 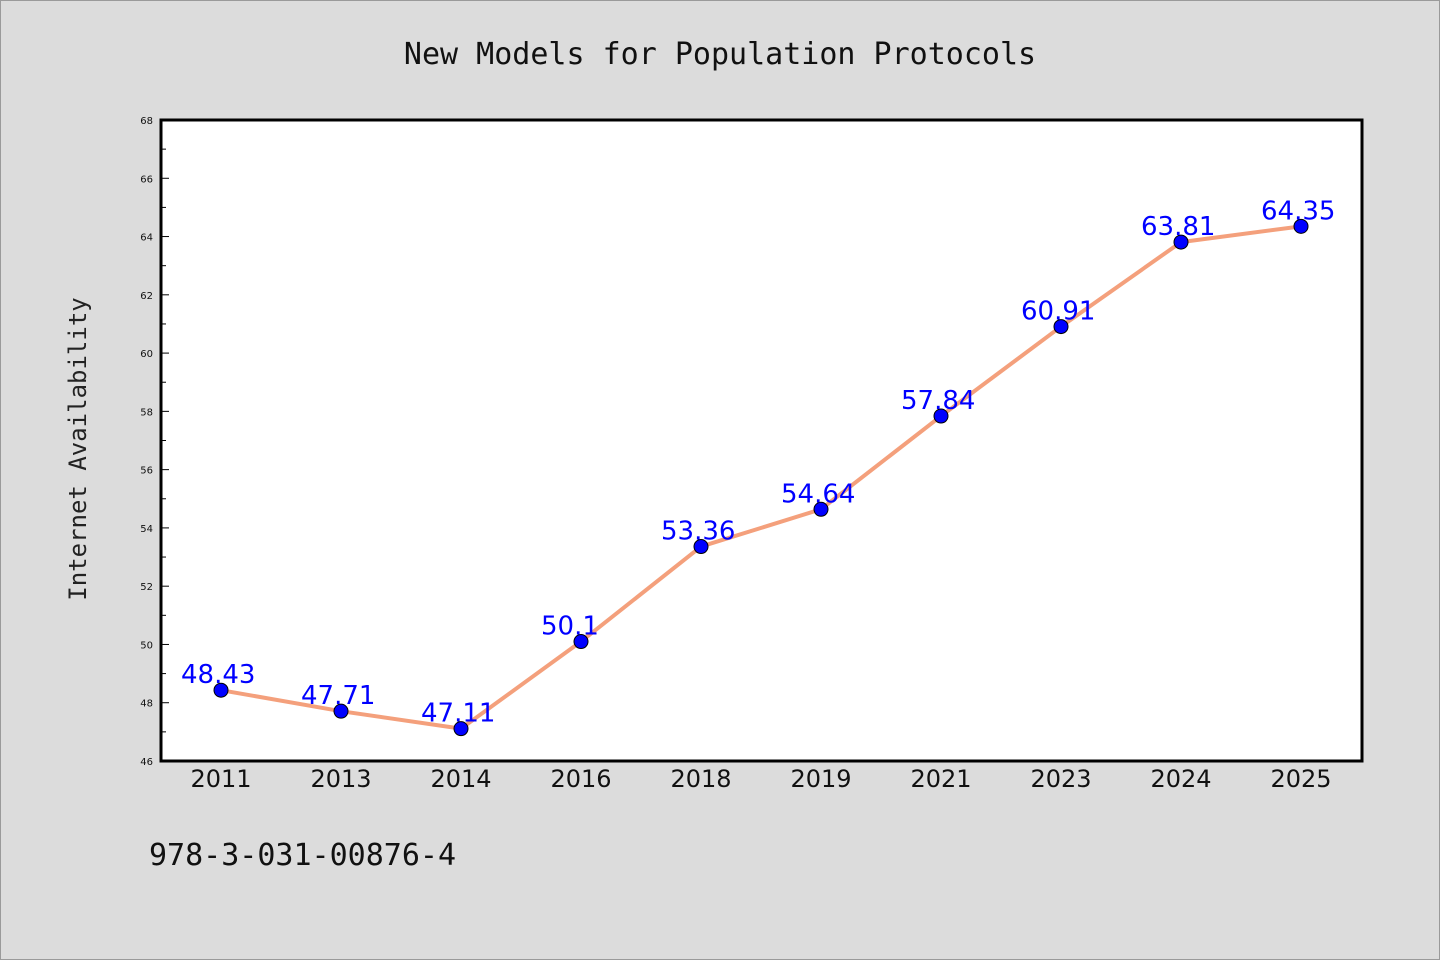 What do you see at coordinates (1180, 779) in the screenshot?
I see `x-tick-label: 2024` at bounding box center [1180, 779].